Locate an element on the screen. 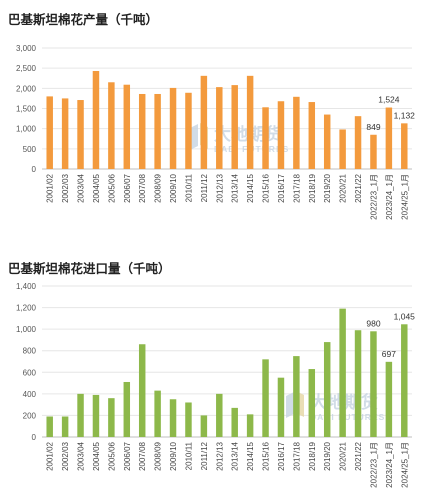 Image resolution: width=422 pixels, height=504 pixels. y-tick-label: 3,000 is located at coordinates (26, 48).